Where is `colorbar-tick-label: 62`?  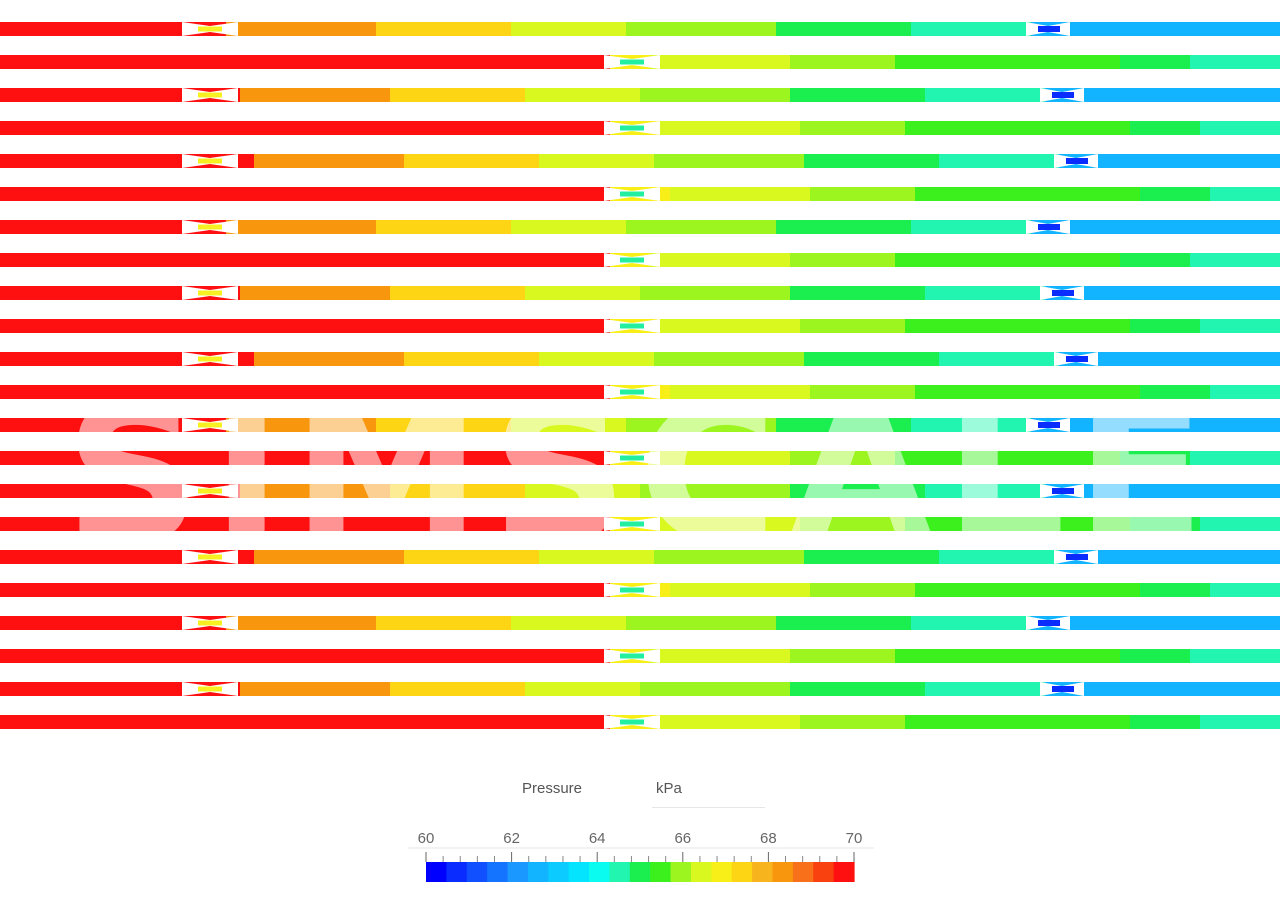
colorbar-tick-label: 62 is located at coordinates (511, 838).